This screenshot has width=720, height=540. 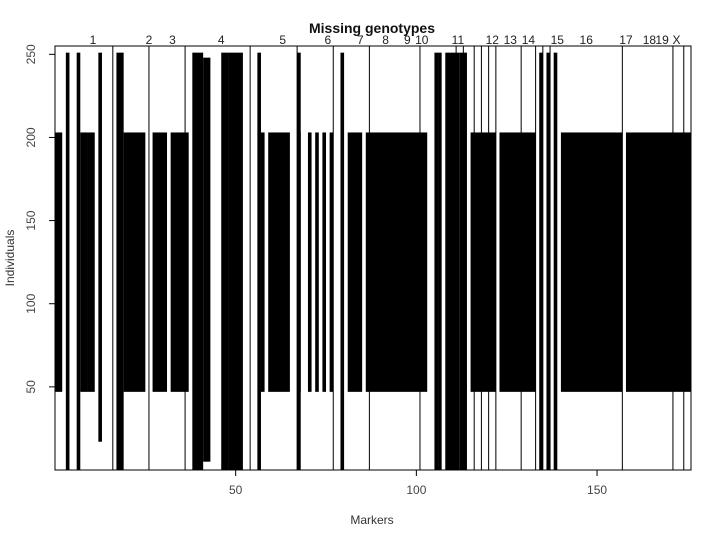 I want to click on y-tick-label: 150, so click(x=31, y=220).